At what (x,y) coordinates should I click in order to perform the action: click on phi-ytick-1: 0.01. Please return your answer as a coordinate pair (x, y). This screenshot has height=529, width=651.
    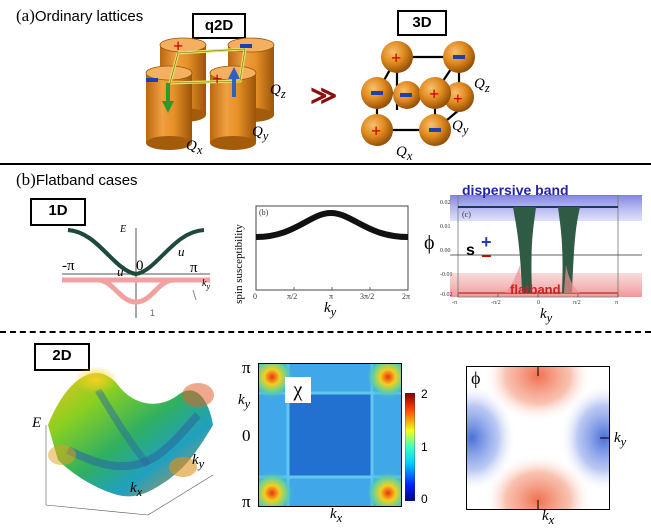
    Looking at the image, I should click on (445, 227).